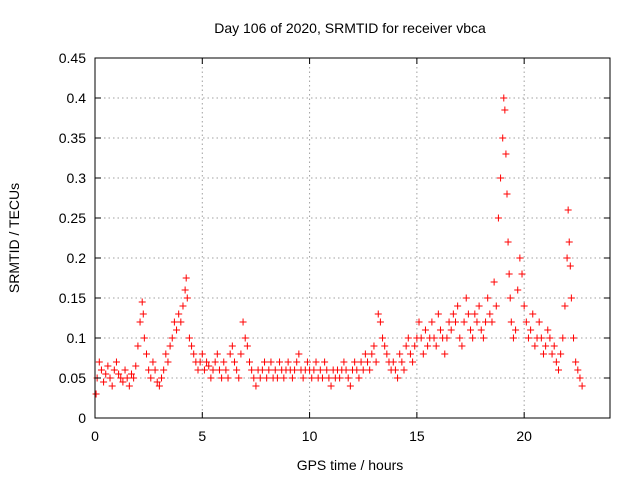 The width and height of the screenshot is (640, 480). Describe the element at coordinates (72, 138) in the screenshot. I see `y-tick-label: 0.35` at that location.